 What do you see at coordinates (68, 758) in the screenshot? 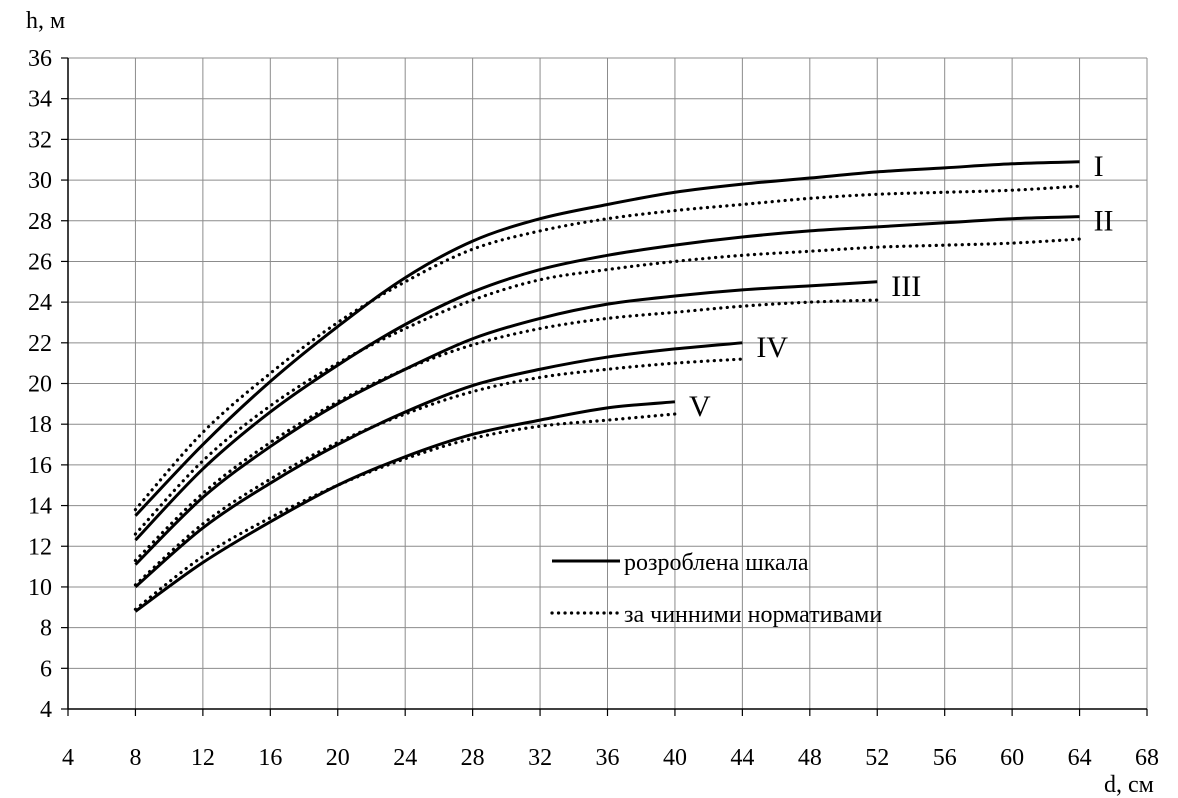
I see `x-tick-label: 4` at bounding box center [68, 758].